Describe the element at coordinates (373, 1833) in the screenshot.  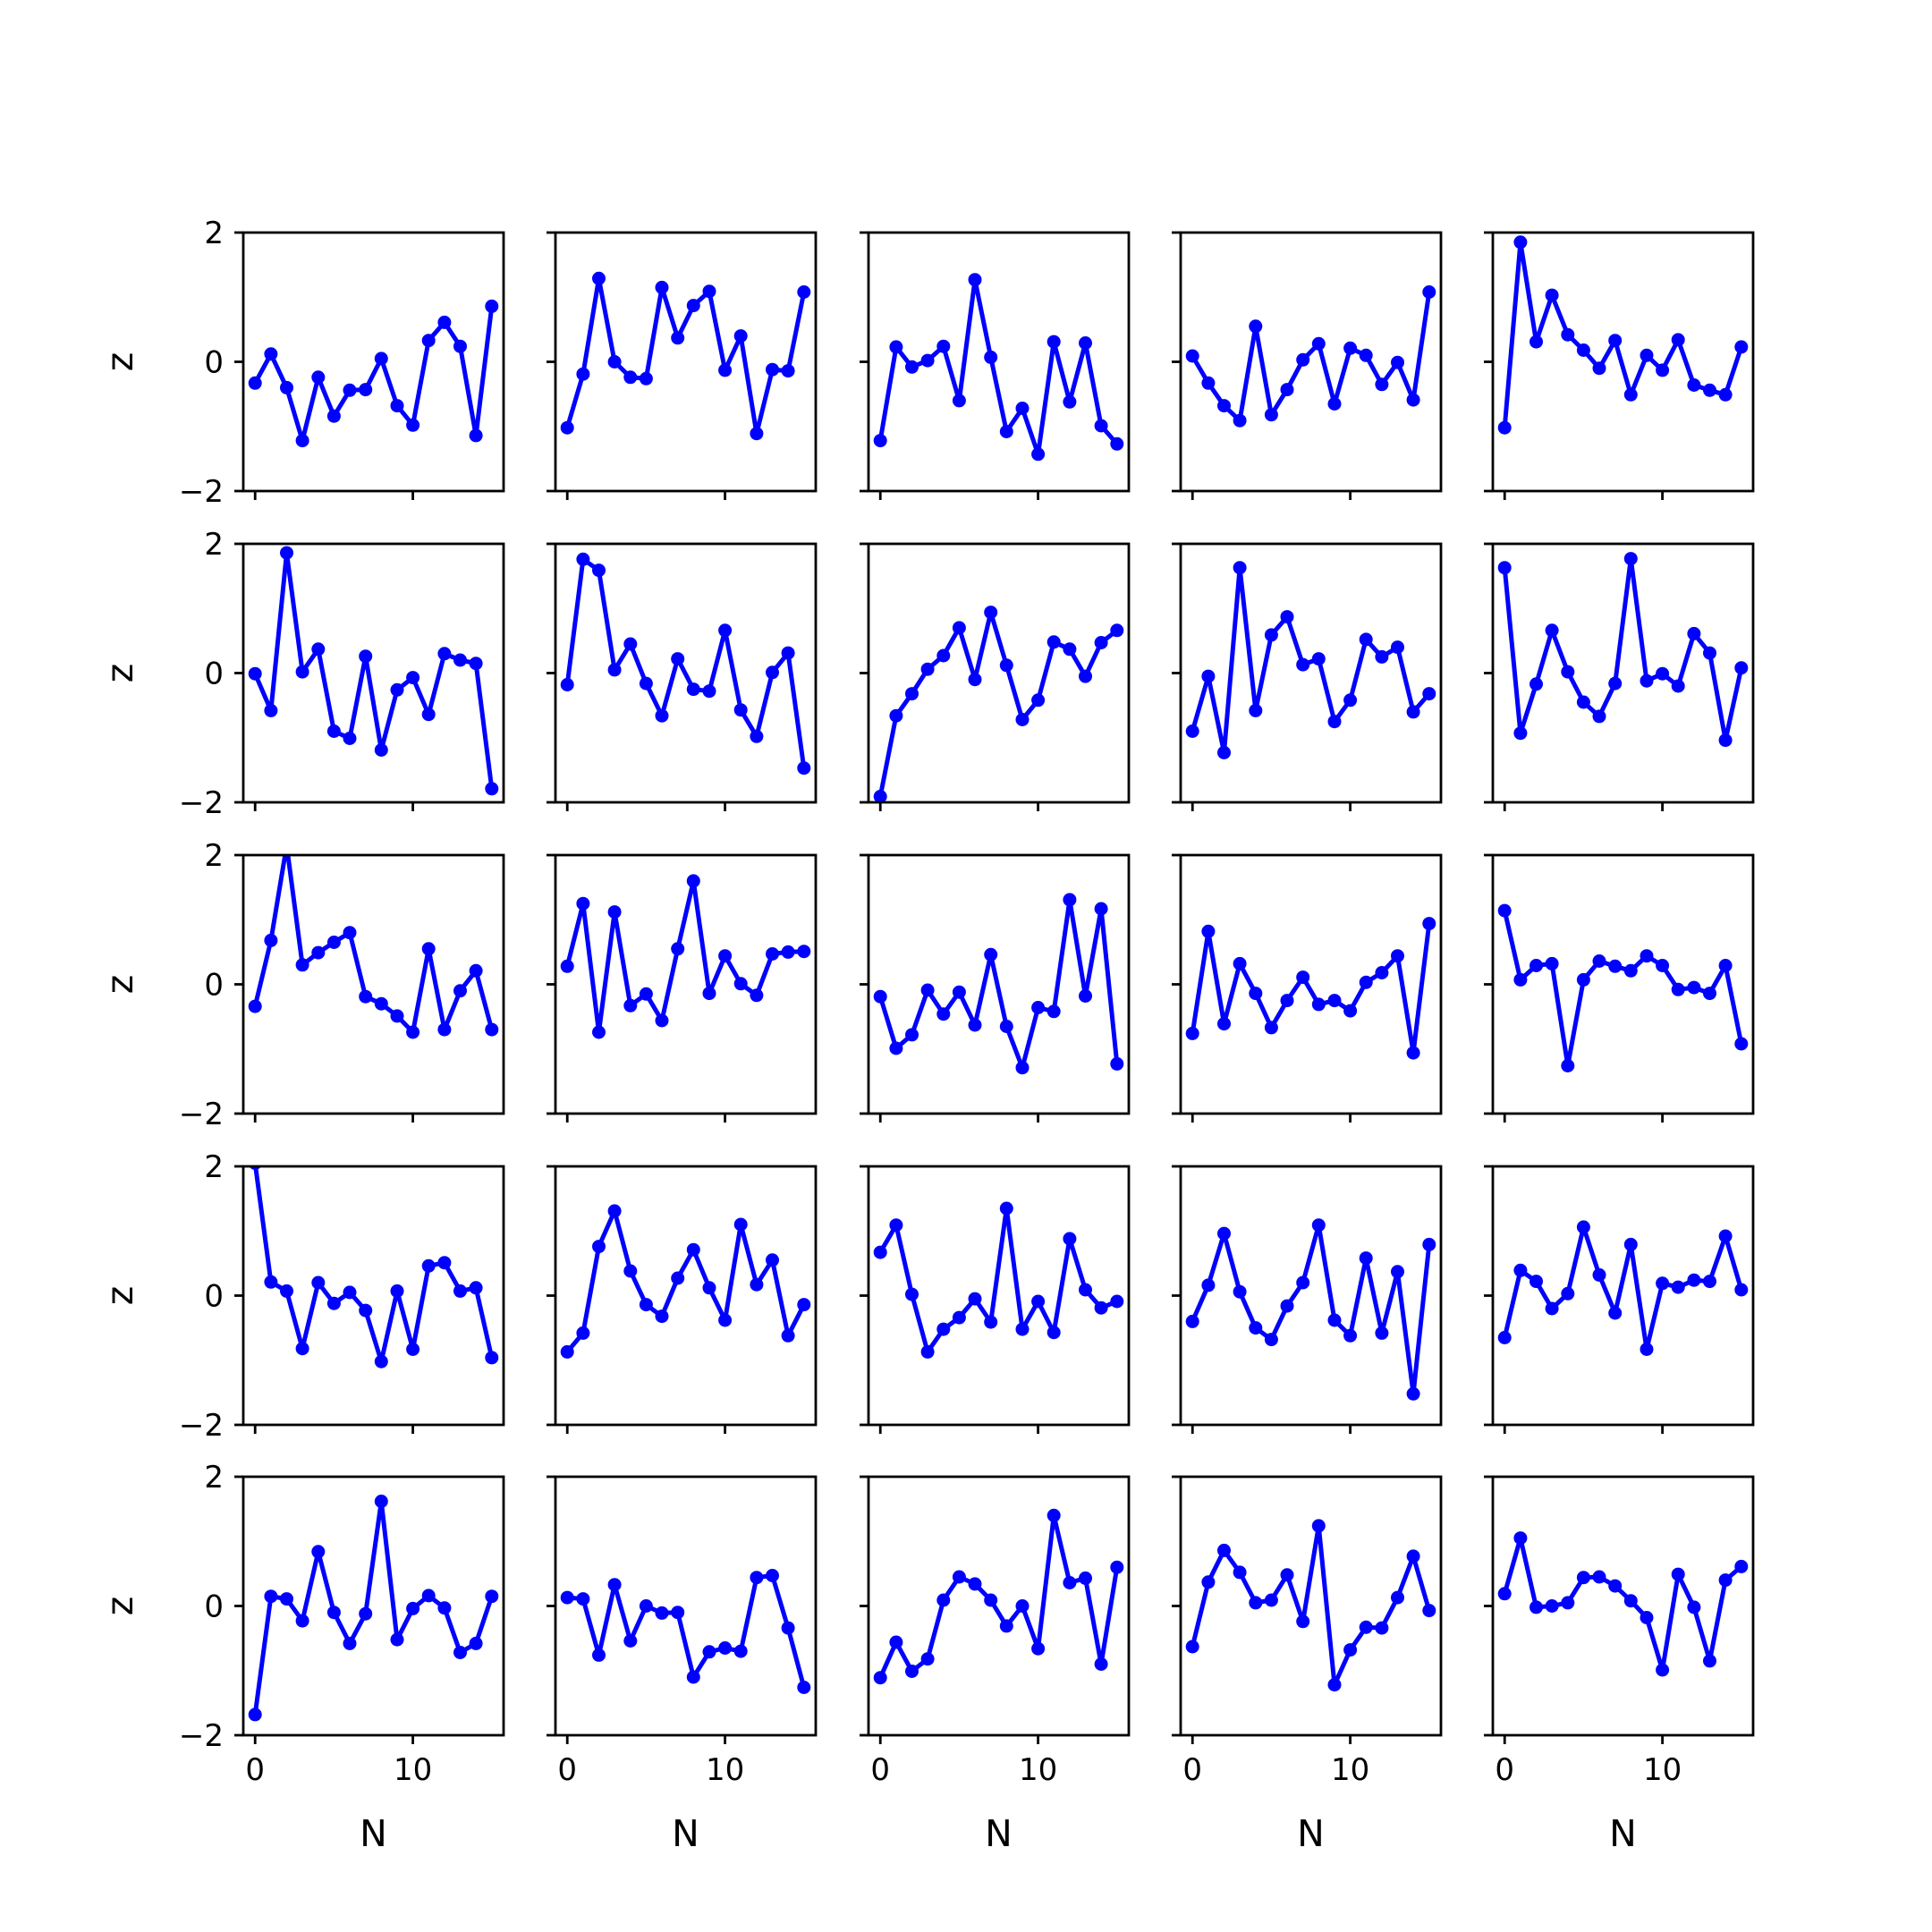
I see `x-axis-label: N` at that location.